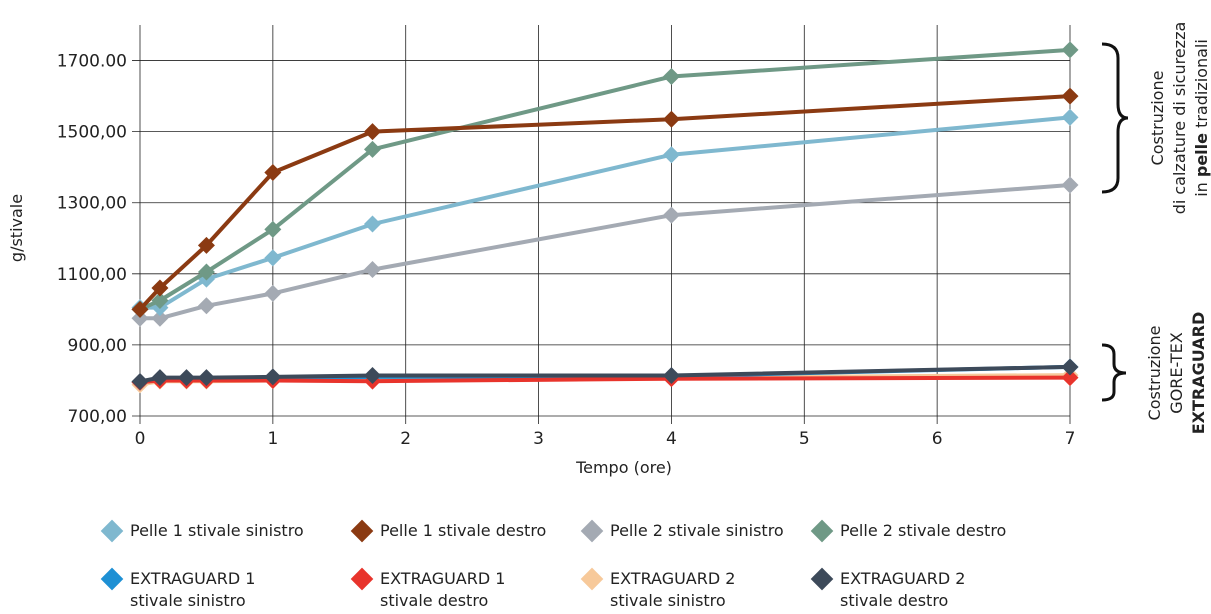  I want to click on legend-item: Pelle 2 stivale destro, so click(908, 531).